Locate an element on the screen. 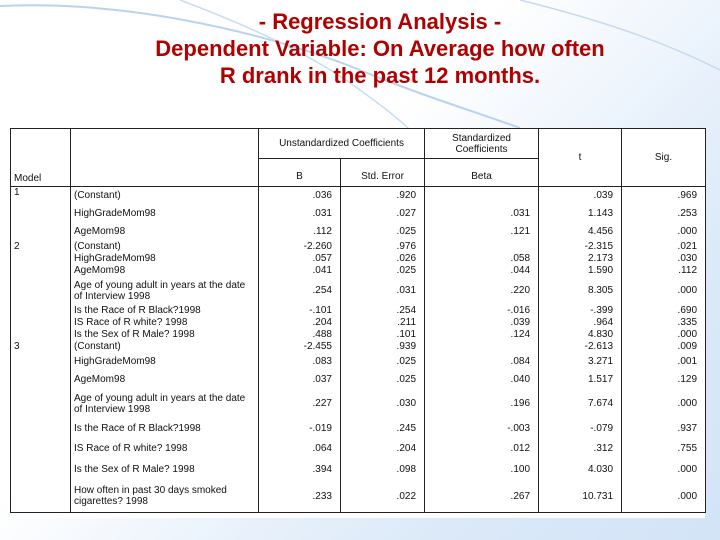  b-cell: .031 is located at coordinates (299, 213).